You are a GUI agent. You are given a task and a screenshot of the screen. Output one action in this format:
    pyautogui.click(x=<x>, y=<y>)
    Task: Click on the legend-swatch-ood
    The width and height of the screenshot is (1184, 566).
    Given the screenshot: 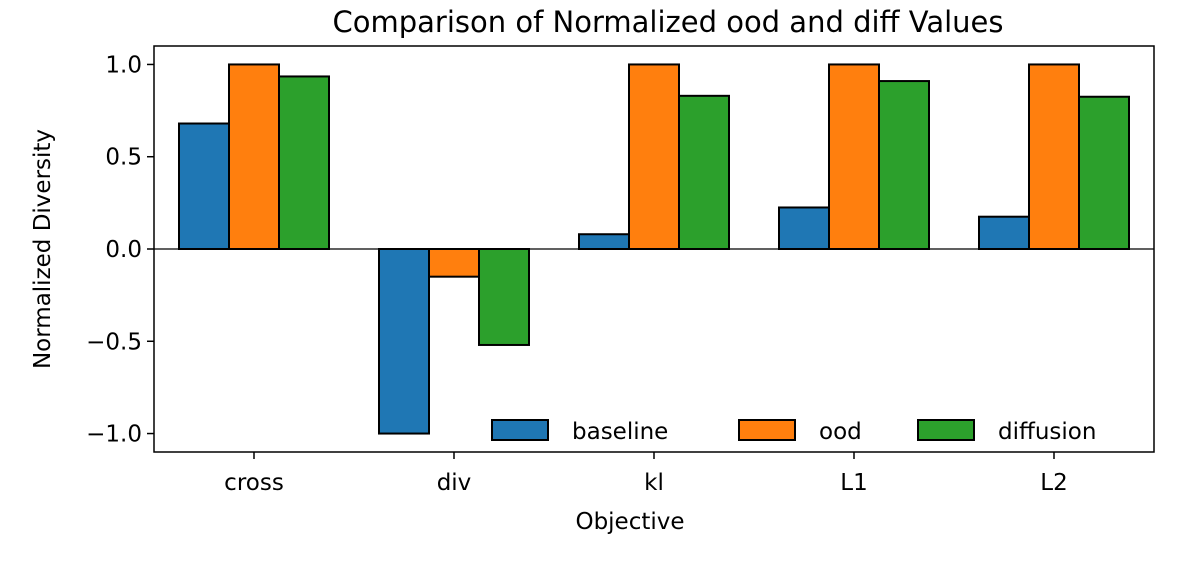 What is the action you would take?
    pyautogui.click(x=767, y=430)
    